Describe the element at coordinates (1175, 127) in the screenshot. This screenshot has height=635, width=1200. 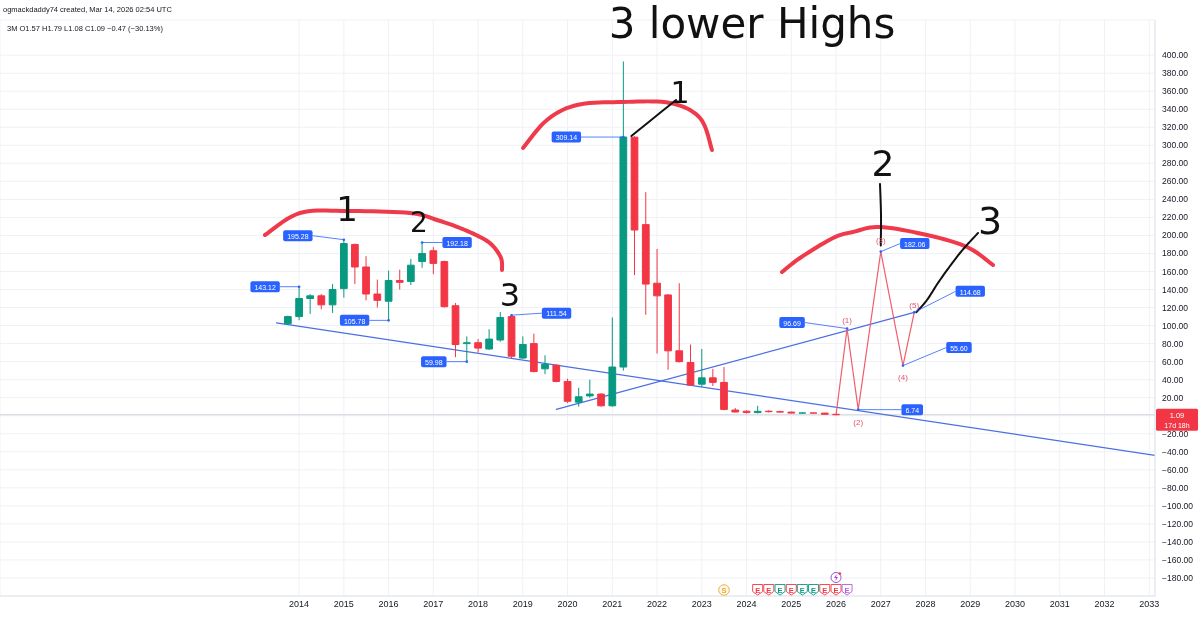
I see `y-tick-label: 320.00` at that location.